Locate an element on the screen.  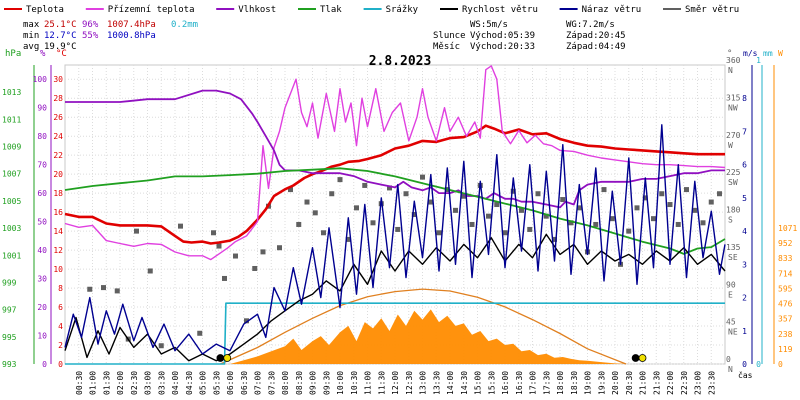
time-tick-label: 10:30 is located at coordinates (354, 383).